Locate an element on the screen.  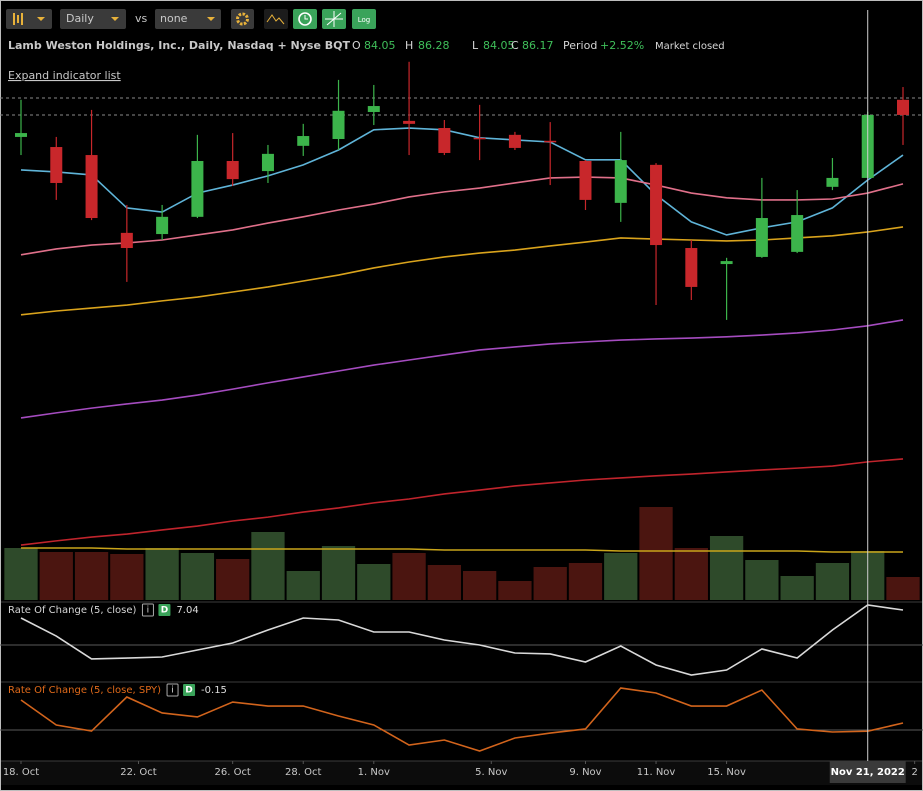
vs-label: vs is located at coordinates (141, 18).